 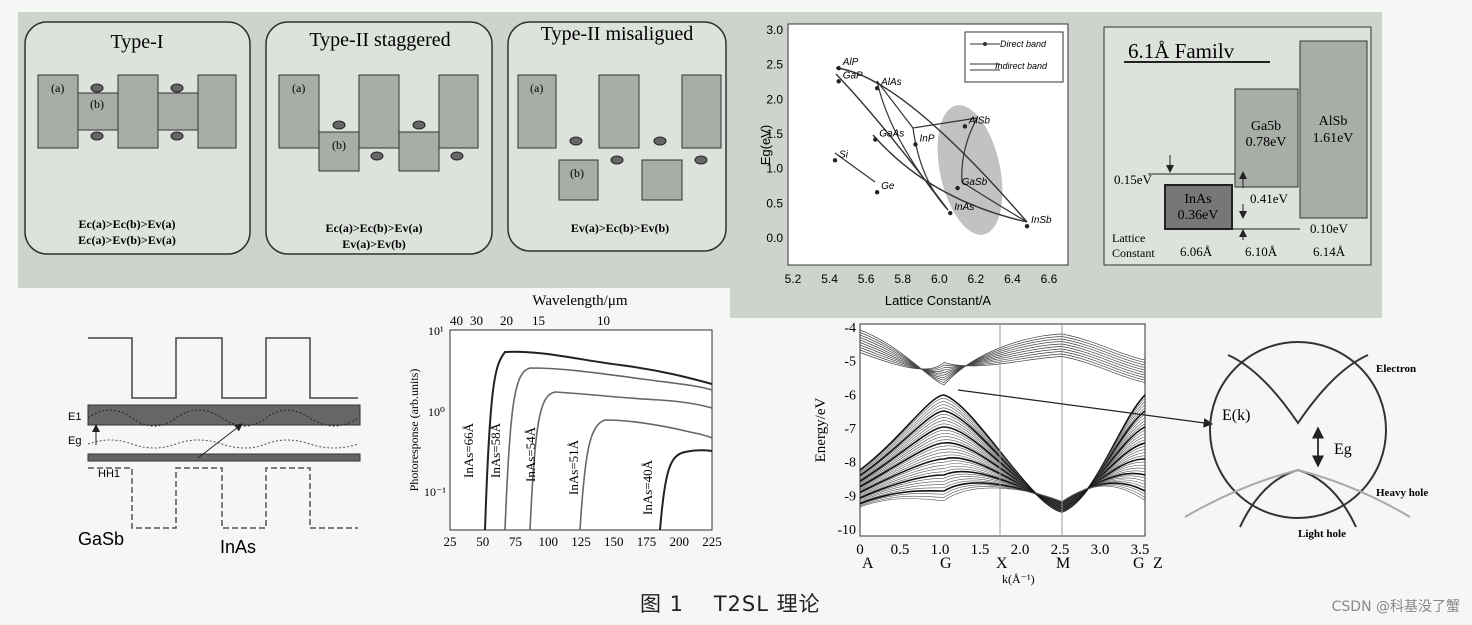 What do you see at coordinates (866, 279) in the screenshot?
I see `lattice-xtick: 5.6` at bounding box center [866, 279].